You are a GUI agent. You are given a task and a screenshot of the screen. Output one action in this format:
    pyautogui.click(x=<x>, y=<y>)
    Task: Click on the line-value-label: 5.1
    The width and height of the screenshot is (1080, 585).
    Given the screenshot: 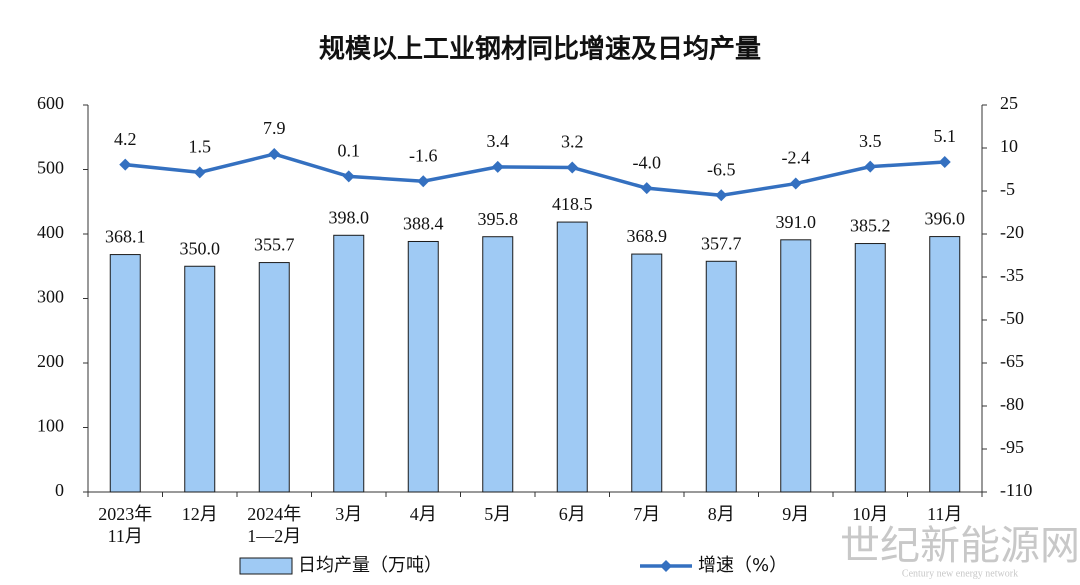 What is the action you would take?
    pyautogui.click(x=945, y=136)
    